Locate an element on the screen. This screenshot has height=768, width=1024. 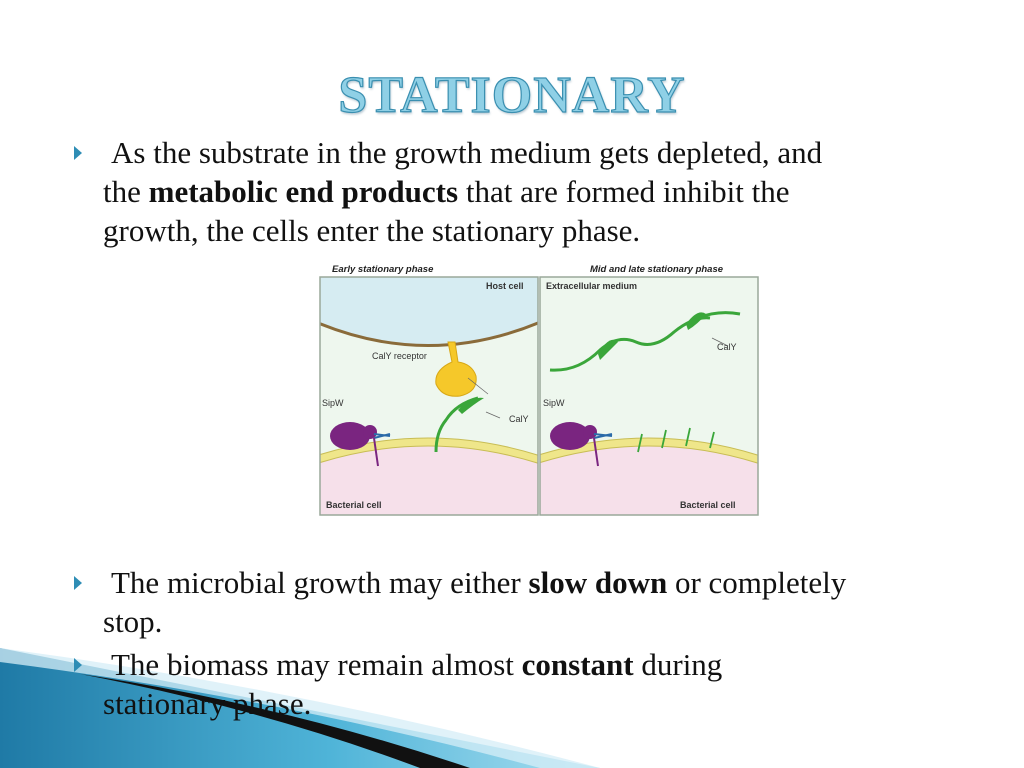
left-caly-label: CalY is located at coordinates (519, 419).